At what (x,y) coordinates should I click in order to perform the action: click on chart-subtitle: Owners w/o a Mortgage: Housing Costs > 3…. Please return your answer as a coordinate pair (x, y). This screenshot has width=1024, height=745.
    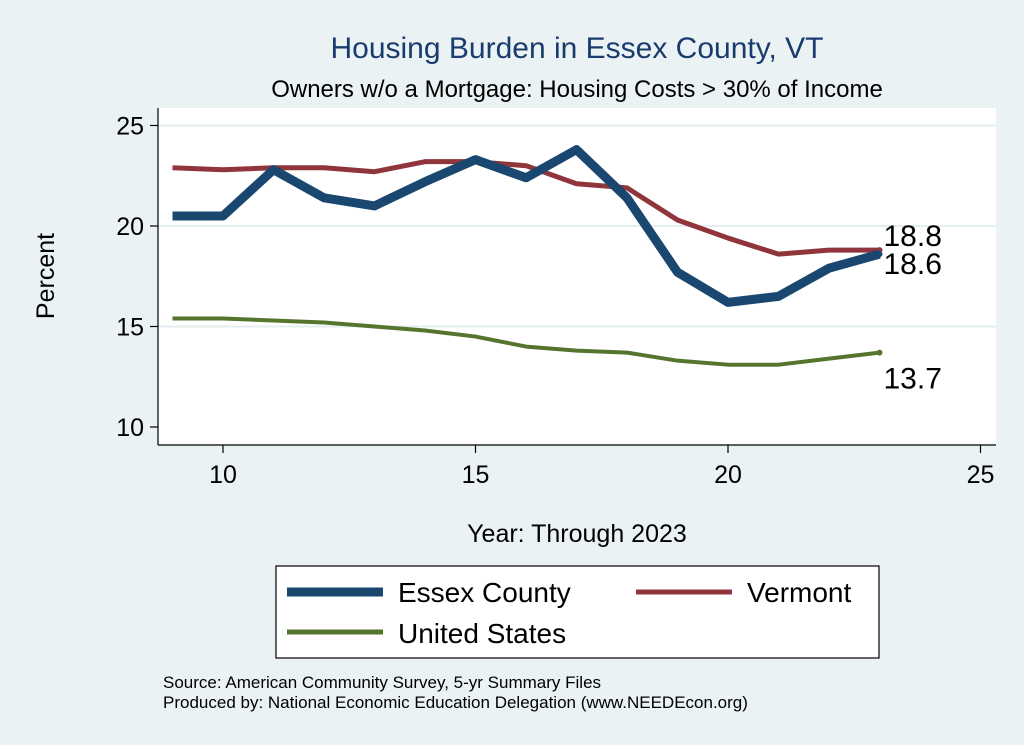
    Looking at the image, I should click on (577, 89).